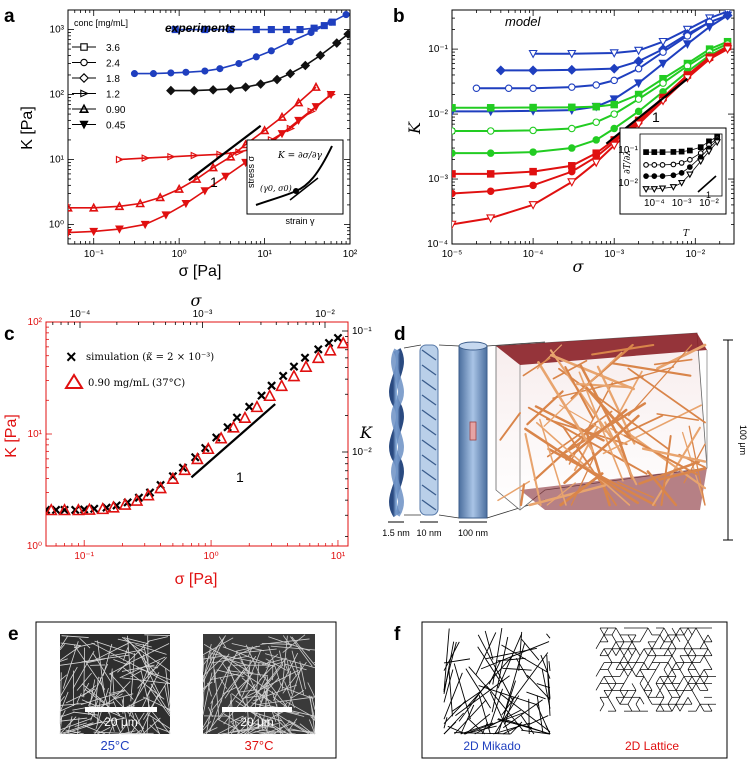 This screenshot has height=761, width=747. Describe the element at coordinates (214, 182) in the screenshot. I see `panel-a-slope-label: 1` at that location.